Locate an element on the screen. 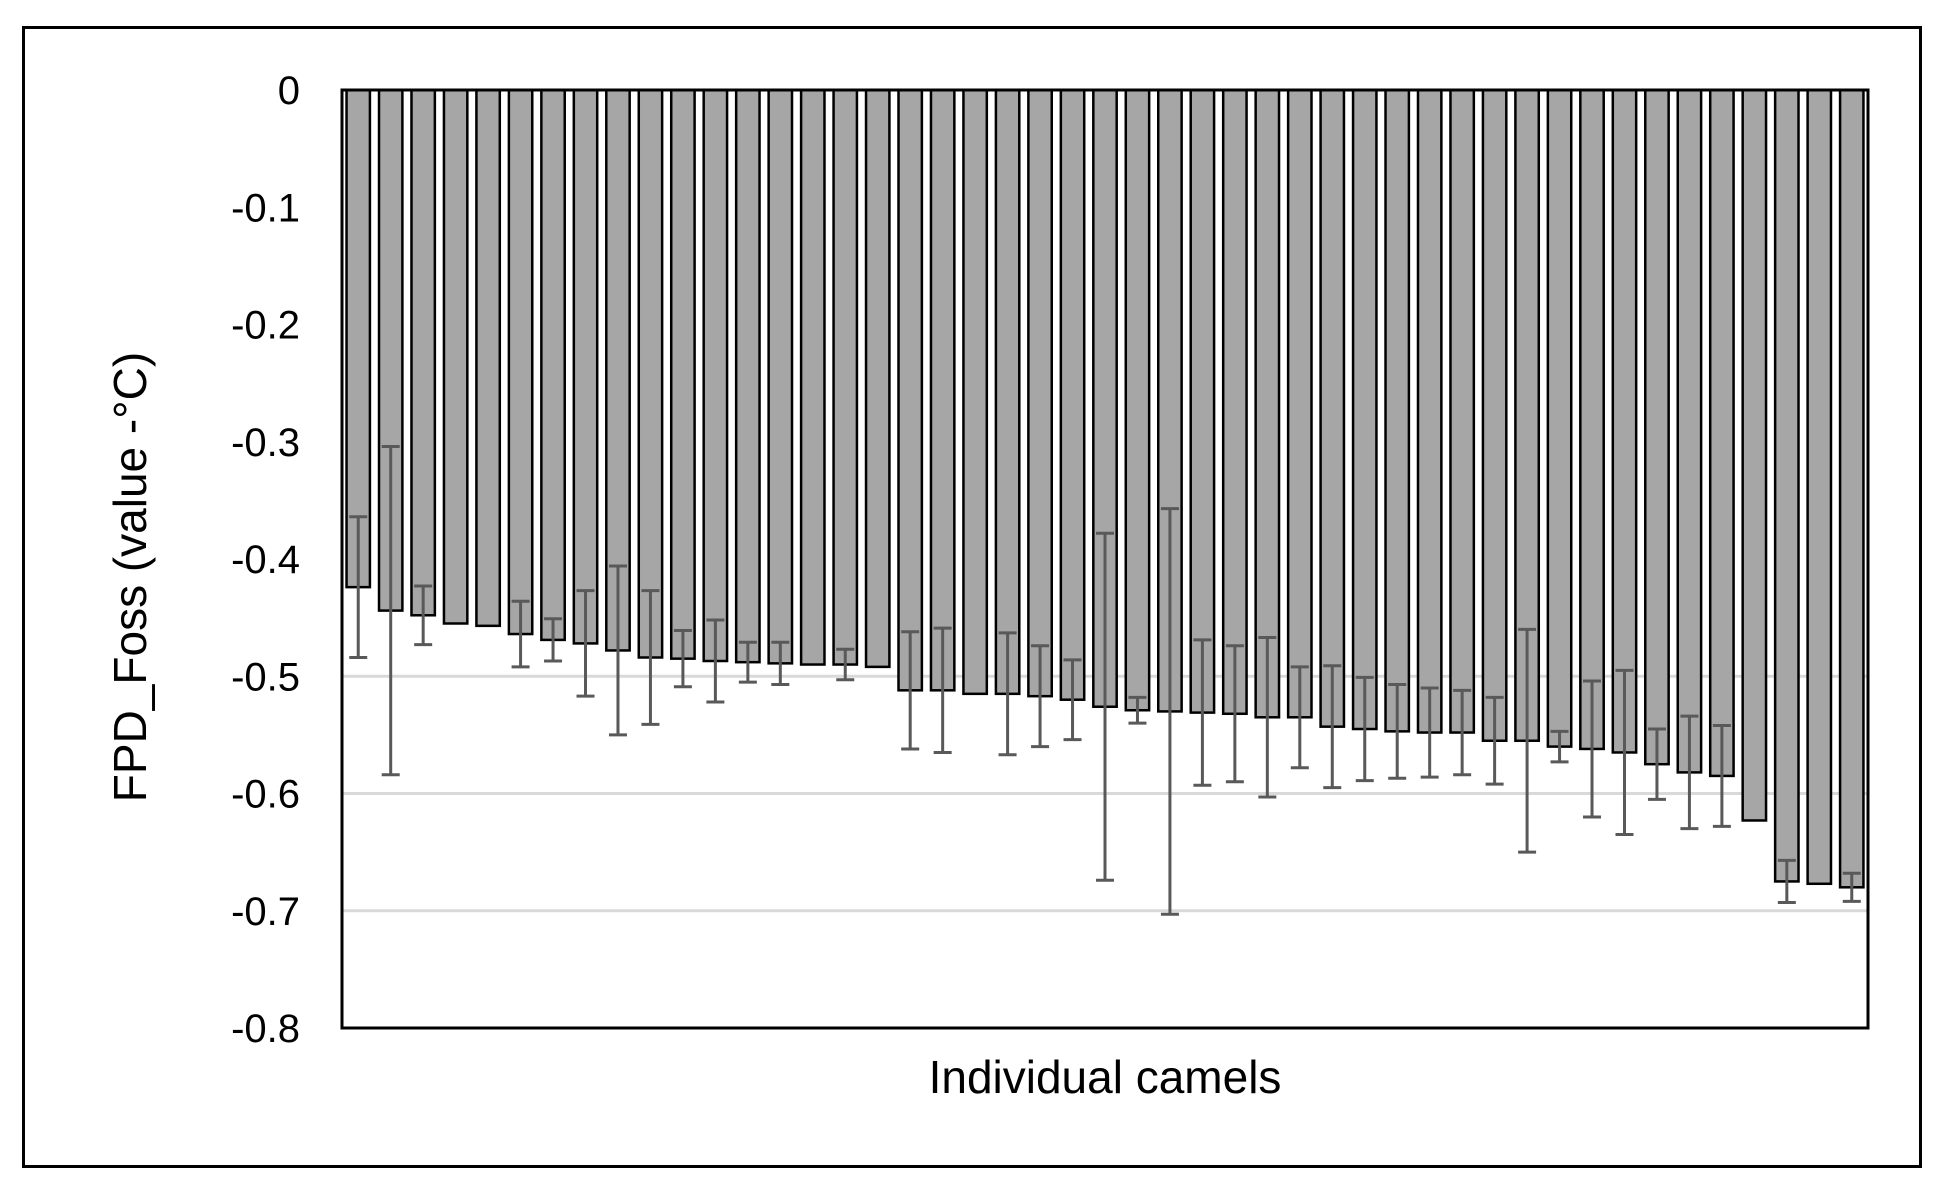 The height and width of the screenshot is (1196, 1945). y-tick-label: 0 is located at coordinates (289, 91).